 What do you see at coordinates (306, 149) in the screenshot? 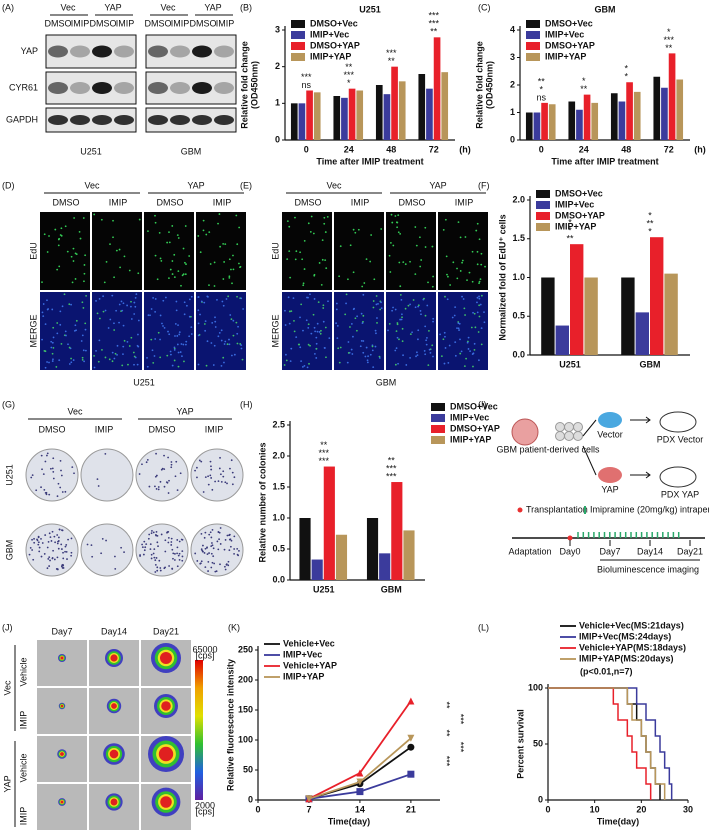
I see `x-tick-label: 0` at bounding box center [306, 149].